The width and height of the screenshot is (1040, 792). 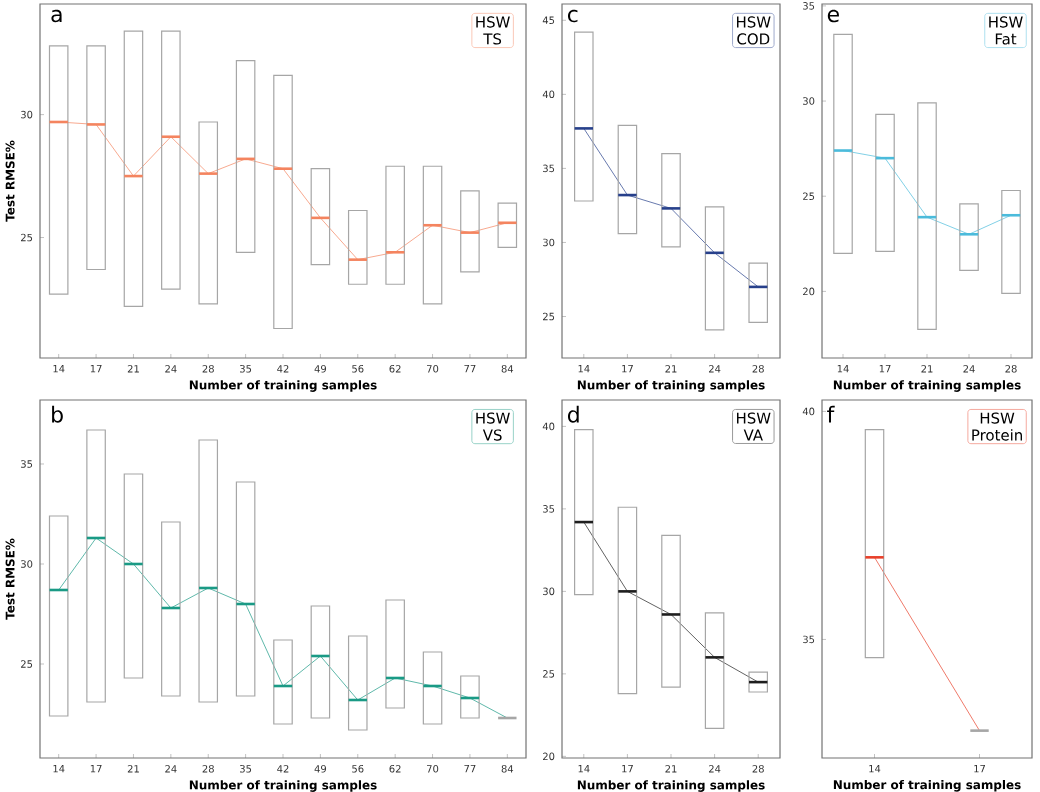 I want to click on annotation: f, so click(x=831, y=414).